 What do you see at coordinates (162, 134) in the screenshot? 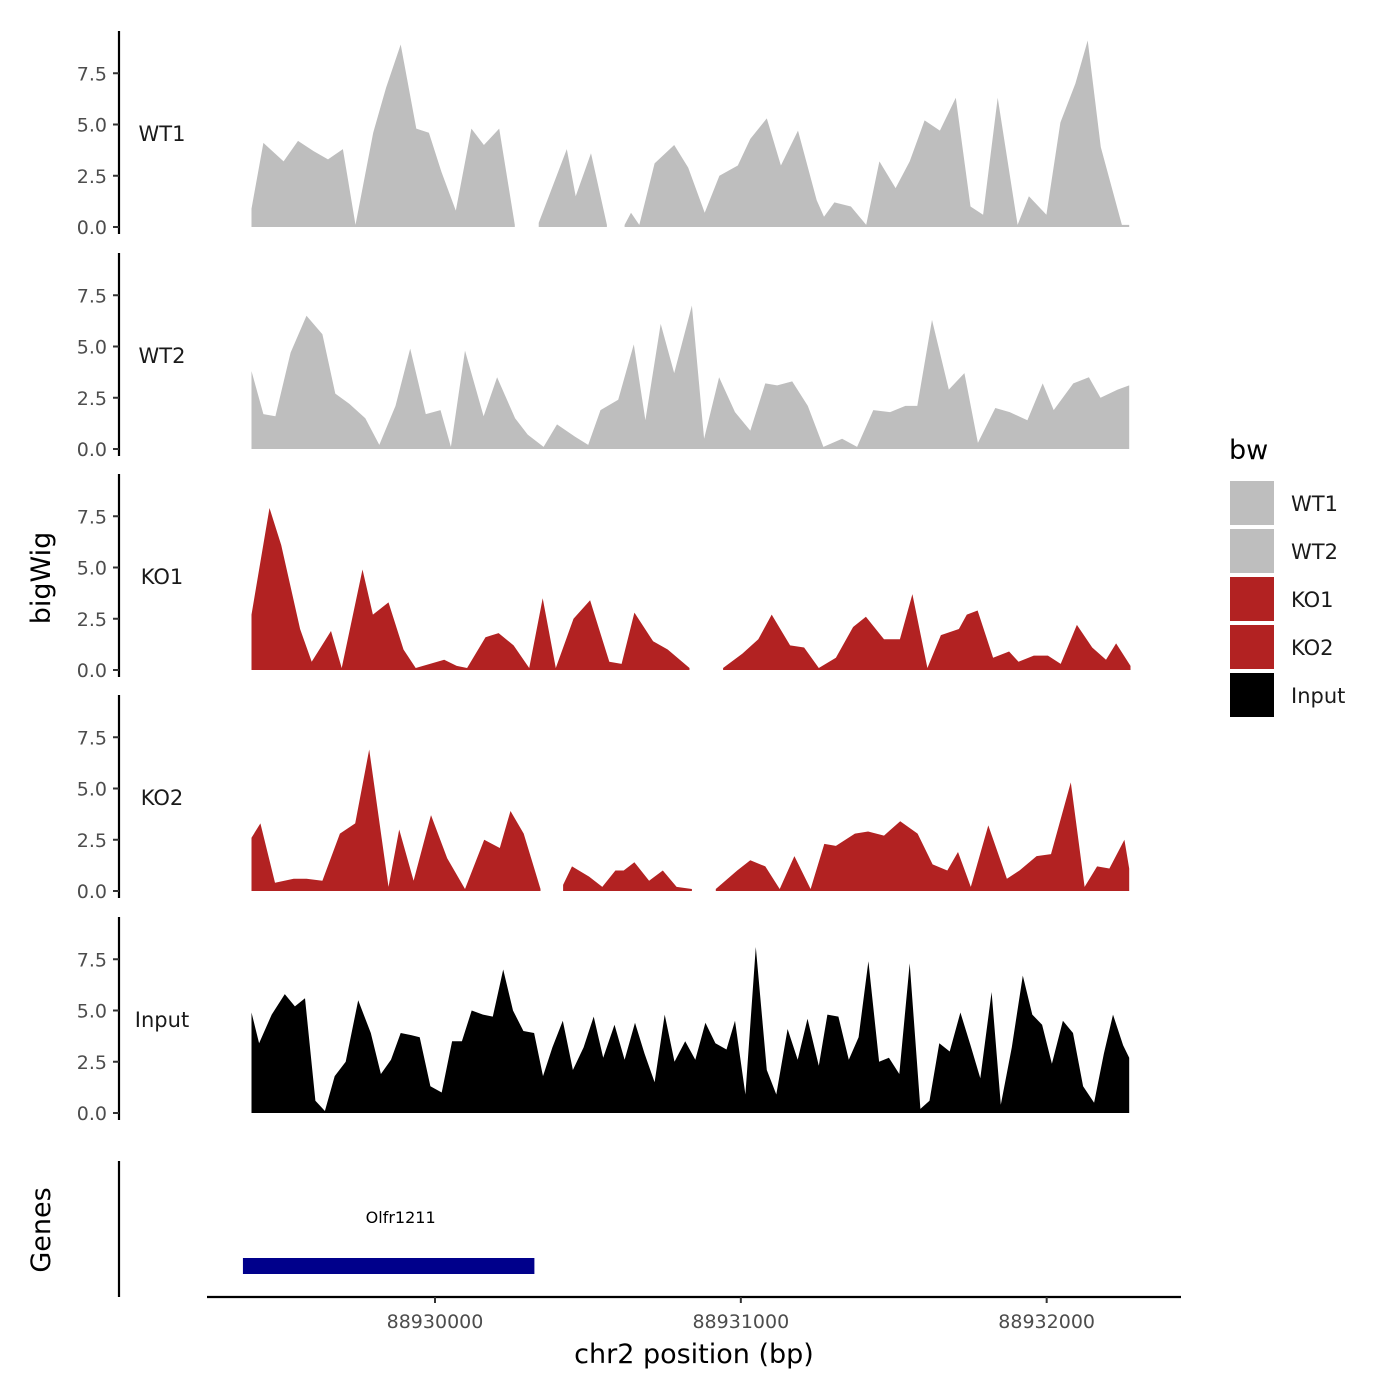
I see `track-label: WT1` at bounding box center [162, 134].